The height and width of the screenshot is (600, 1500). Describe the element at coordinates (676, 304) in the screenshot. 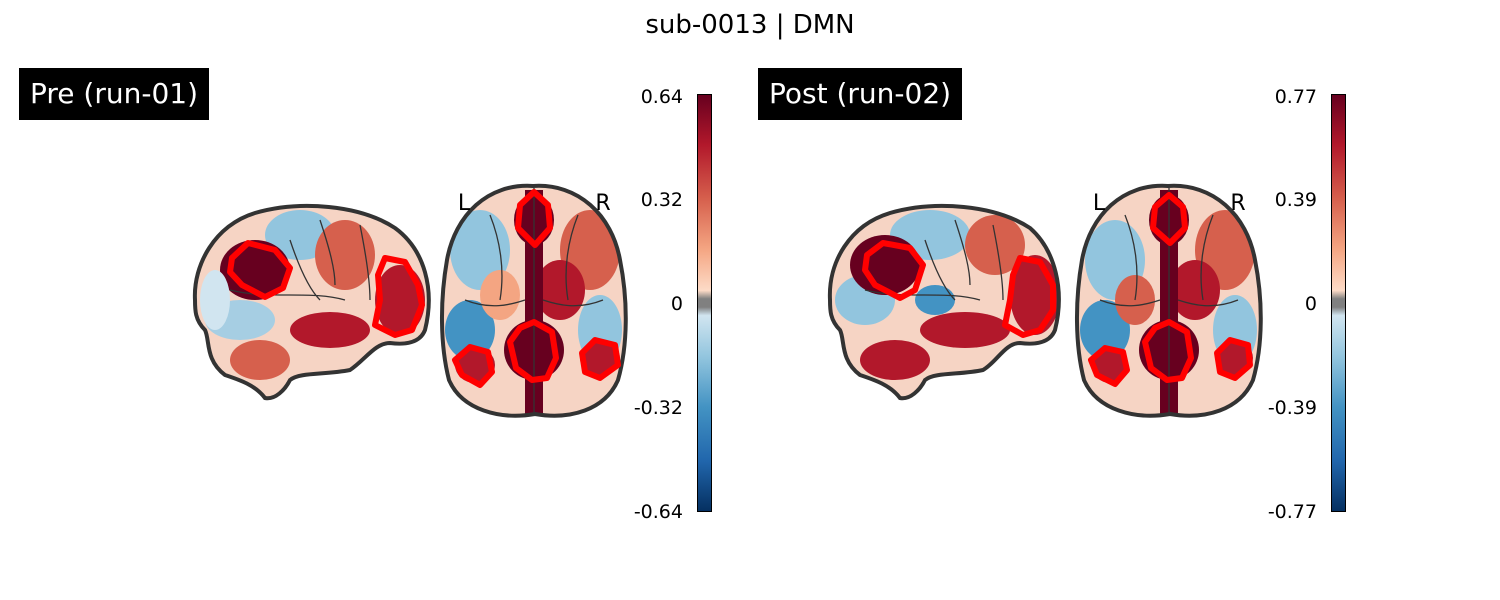

I see `colorbar-tick-zero-pre: 0` at that location.